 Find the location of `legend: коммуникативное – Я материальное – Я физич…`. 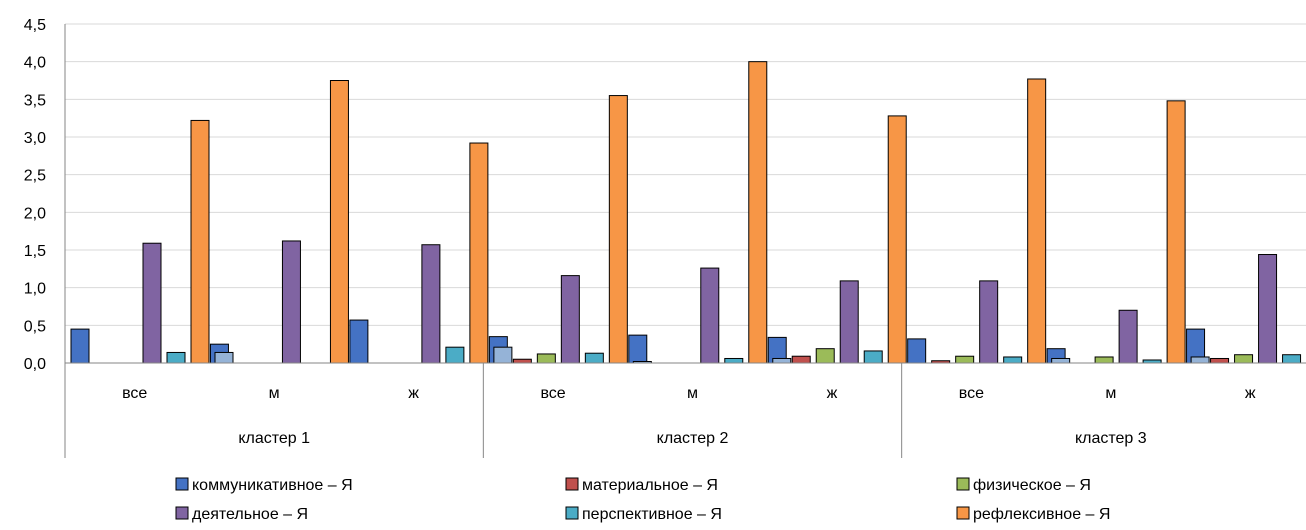

legend: коммуникативное – Я материальное – Я физич… is located at coordinates (642, 500).